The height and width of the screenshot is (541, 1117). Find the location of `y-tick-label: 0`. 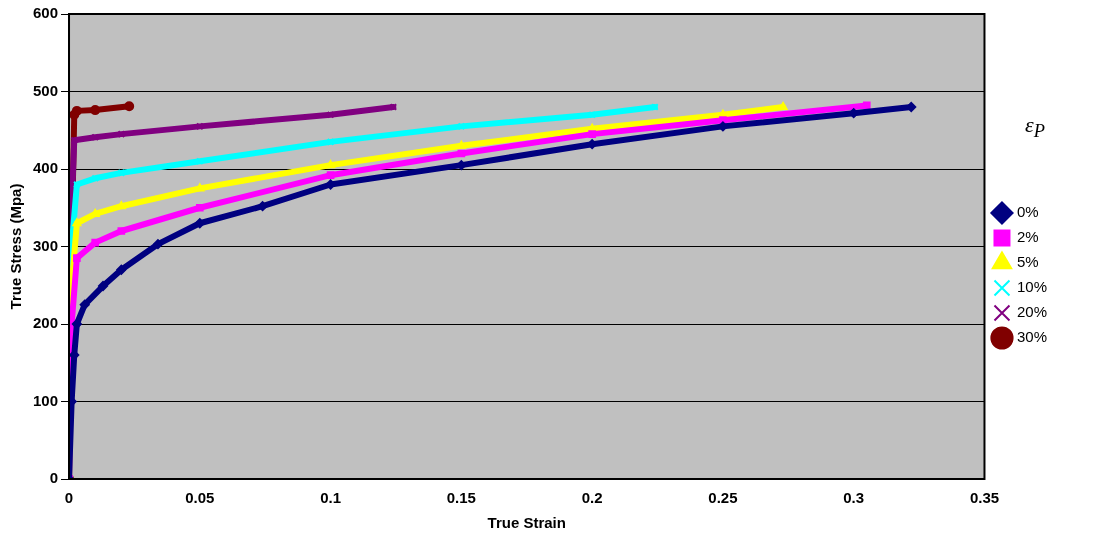

y-tick-label: 0 is located at coordinates (54, 478).